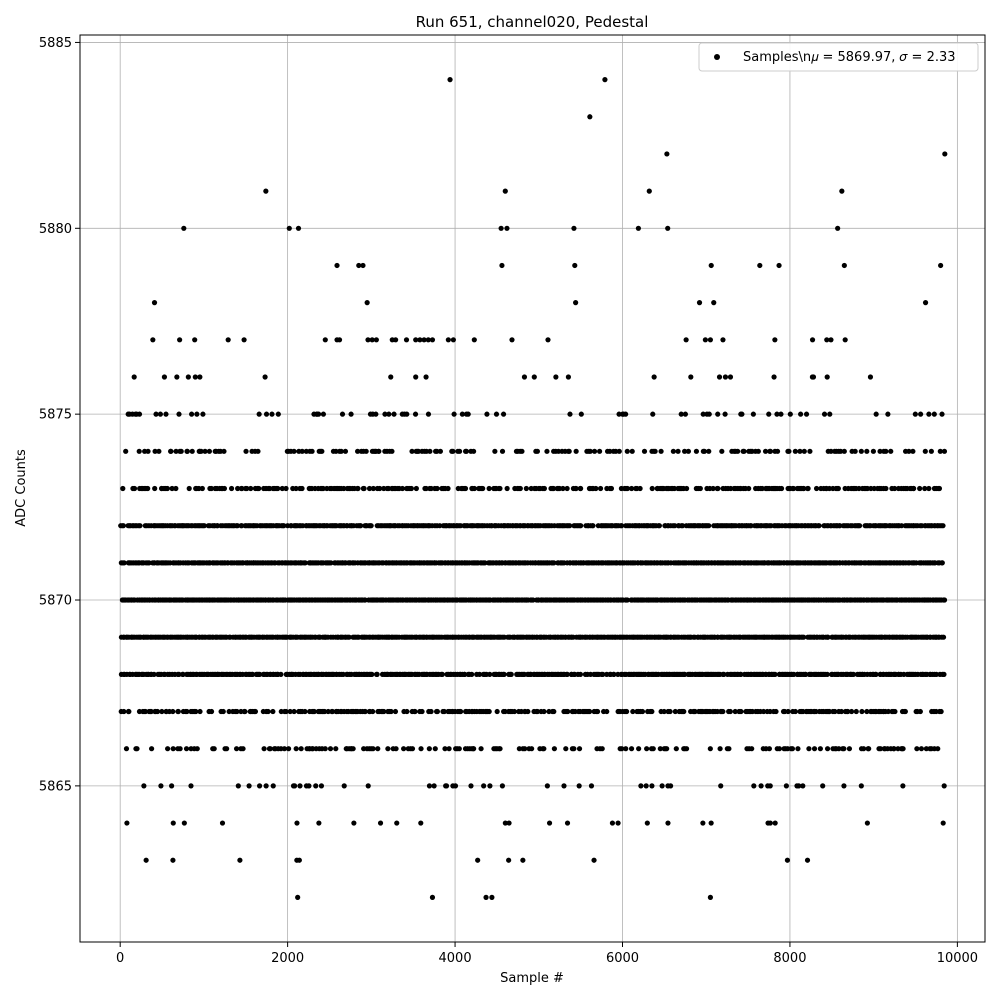  Describe the element at coordinates (838, 57) in the screenshot. I see `legend: Samples\n𝜇 = 5869.97, 𝜎 = 2.33` at that location.